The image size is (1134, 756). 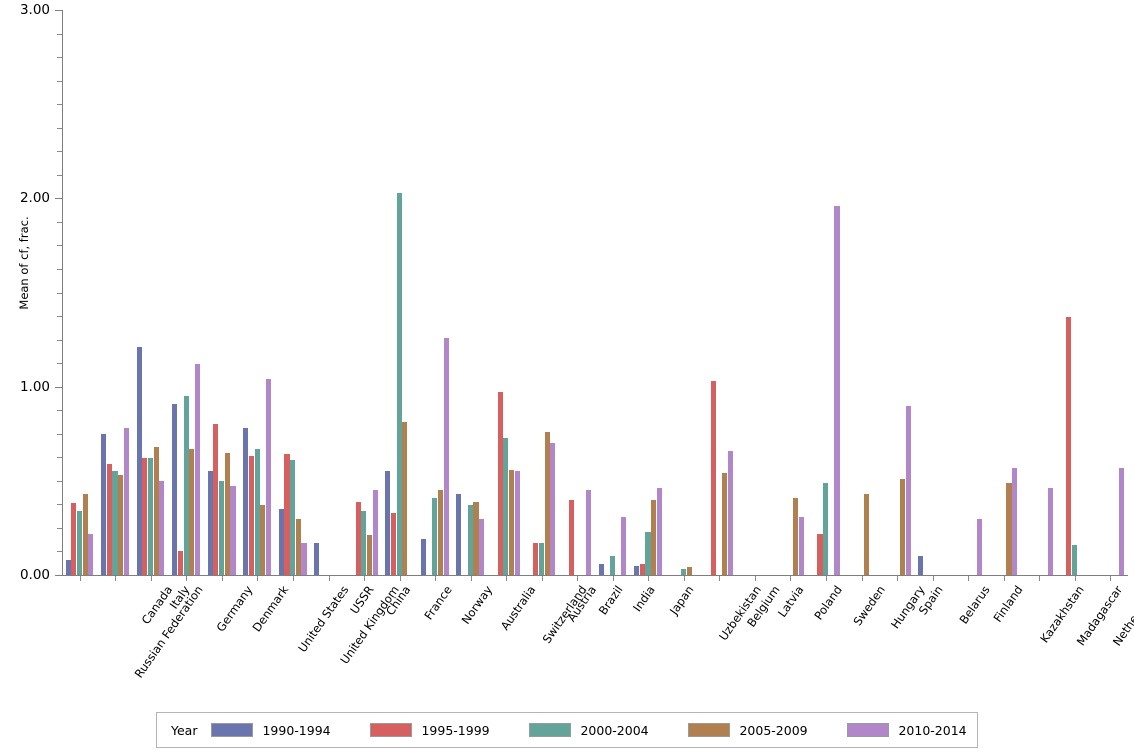 I want to click on x-axis-line, so click(x=595, y=575).